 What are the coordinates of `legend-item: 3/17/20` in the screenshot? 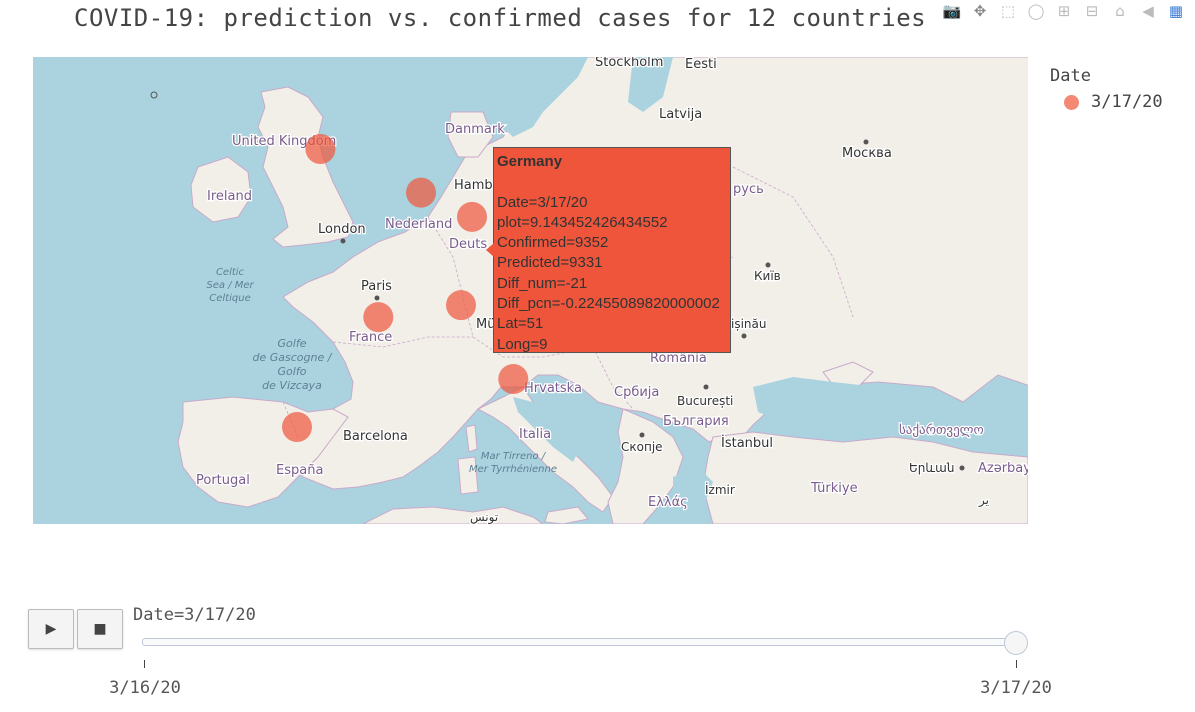 It's located at (1106, 102).